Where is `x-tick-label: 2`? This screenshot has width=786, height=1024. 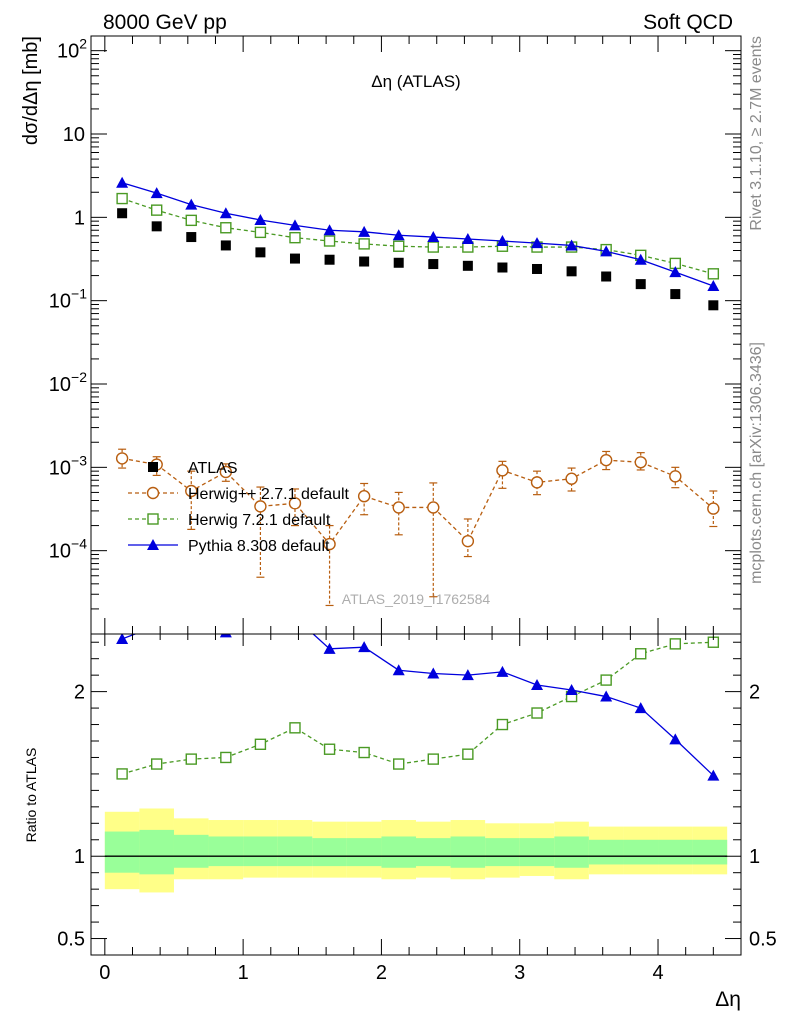 x-tick-label: 2 is located at coordinates (381, 973).